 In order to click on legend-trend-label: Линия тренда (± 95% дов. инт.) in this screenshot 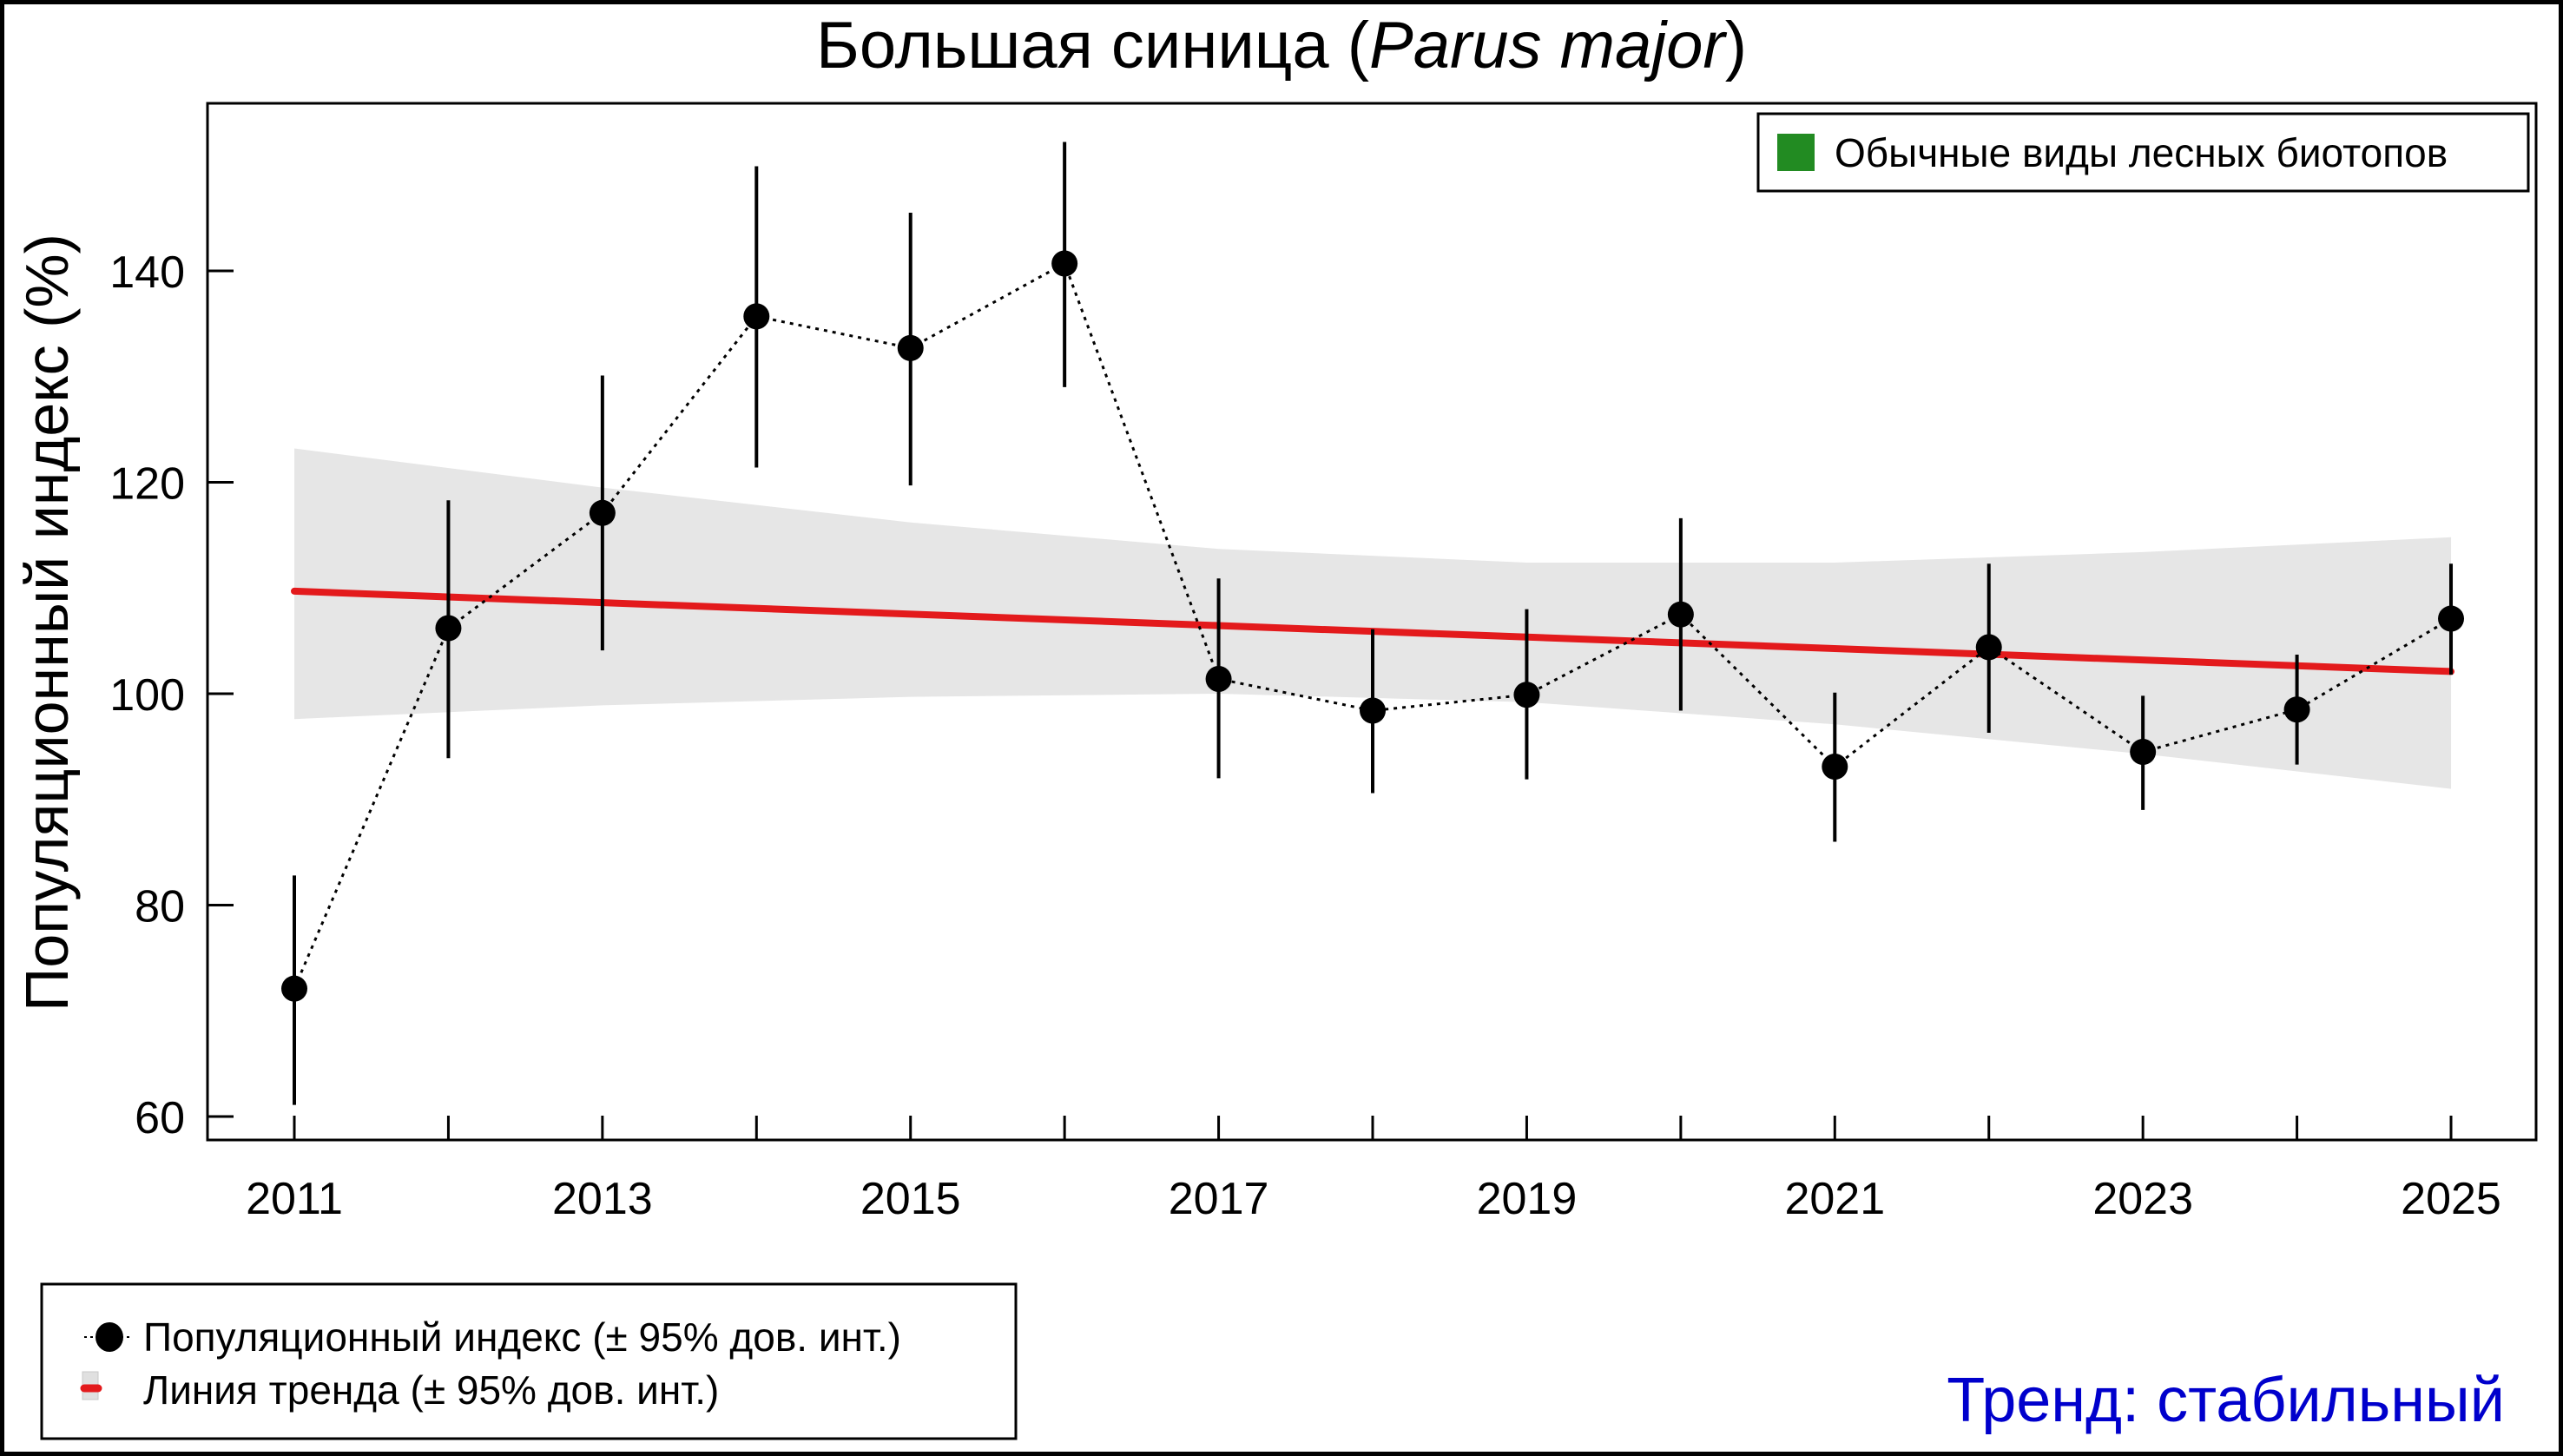, I will do `click(431, 1390)`.